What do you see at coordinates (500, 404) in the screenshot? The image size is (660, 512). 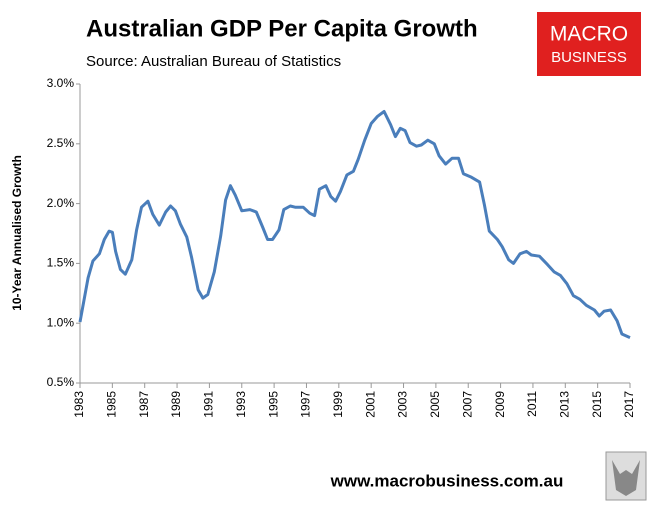 I see `x-tick-label: 2009` at bounding box center [500, 404].